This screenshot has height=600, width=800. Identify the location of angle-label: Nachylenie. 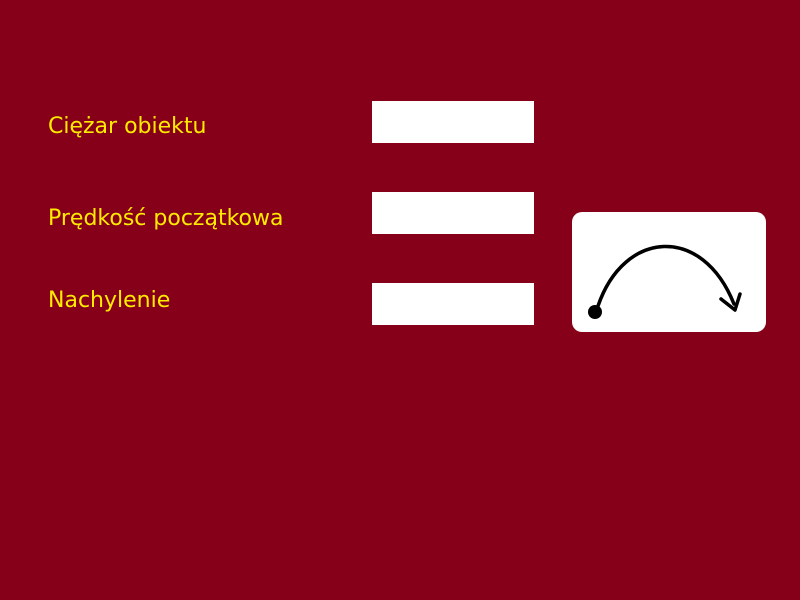
(109, 300).